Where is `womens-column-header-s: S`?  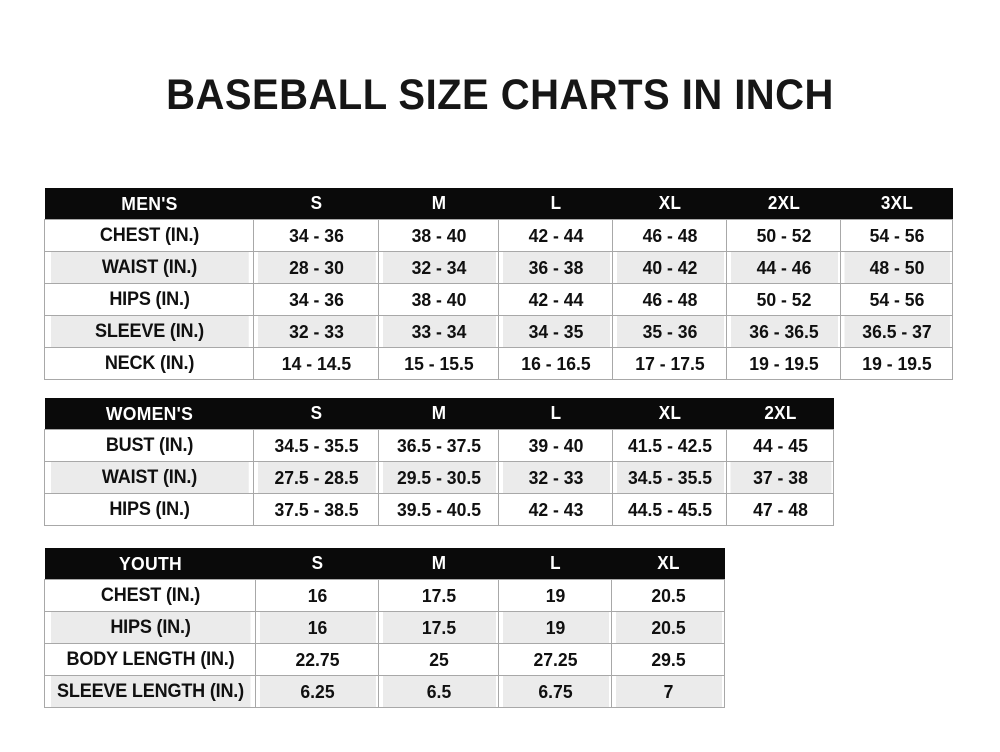 womens-column-header-s: S is located at coordinates (316, 413).